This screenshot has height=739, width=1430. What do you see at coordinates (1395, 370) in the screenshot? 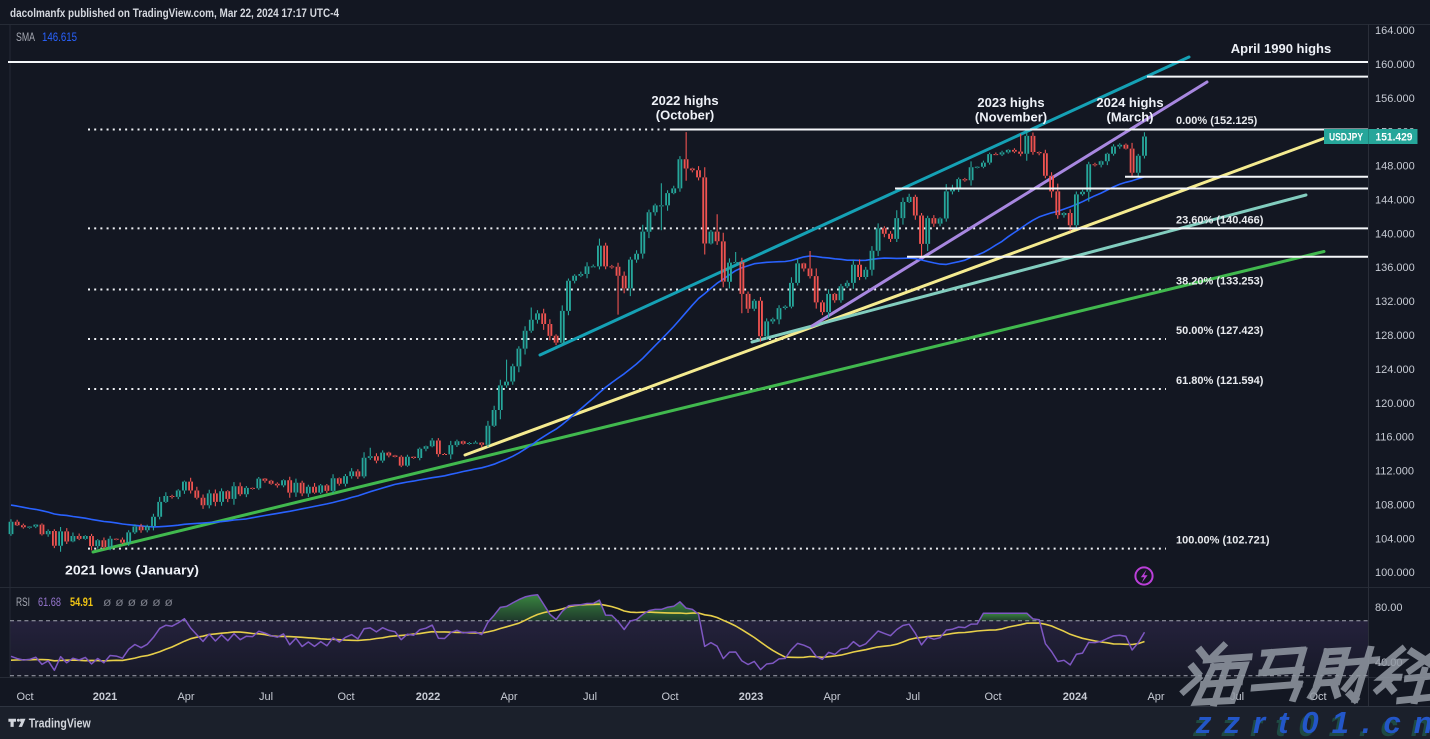
I see `svg-text: 124.000` at bounding box center [1395, 370].